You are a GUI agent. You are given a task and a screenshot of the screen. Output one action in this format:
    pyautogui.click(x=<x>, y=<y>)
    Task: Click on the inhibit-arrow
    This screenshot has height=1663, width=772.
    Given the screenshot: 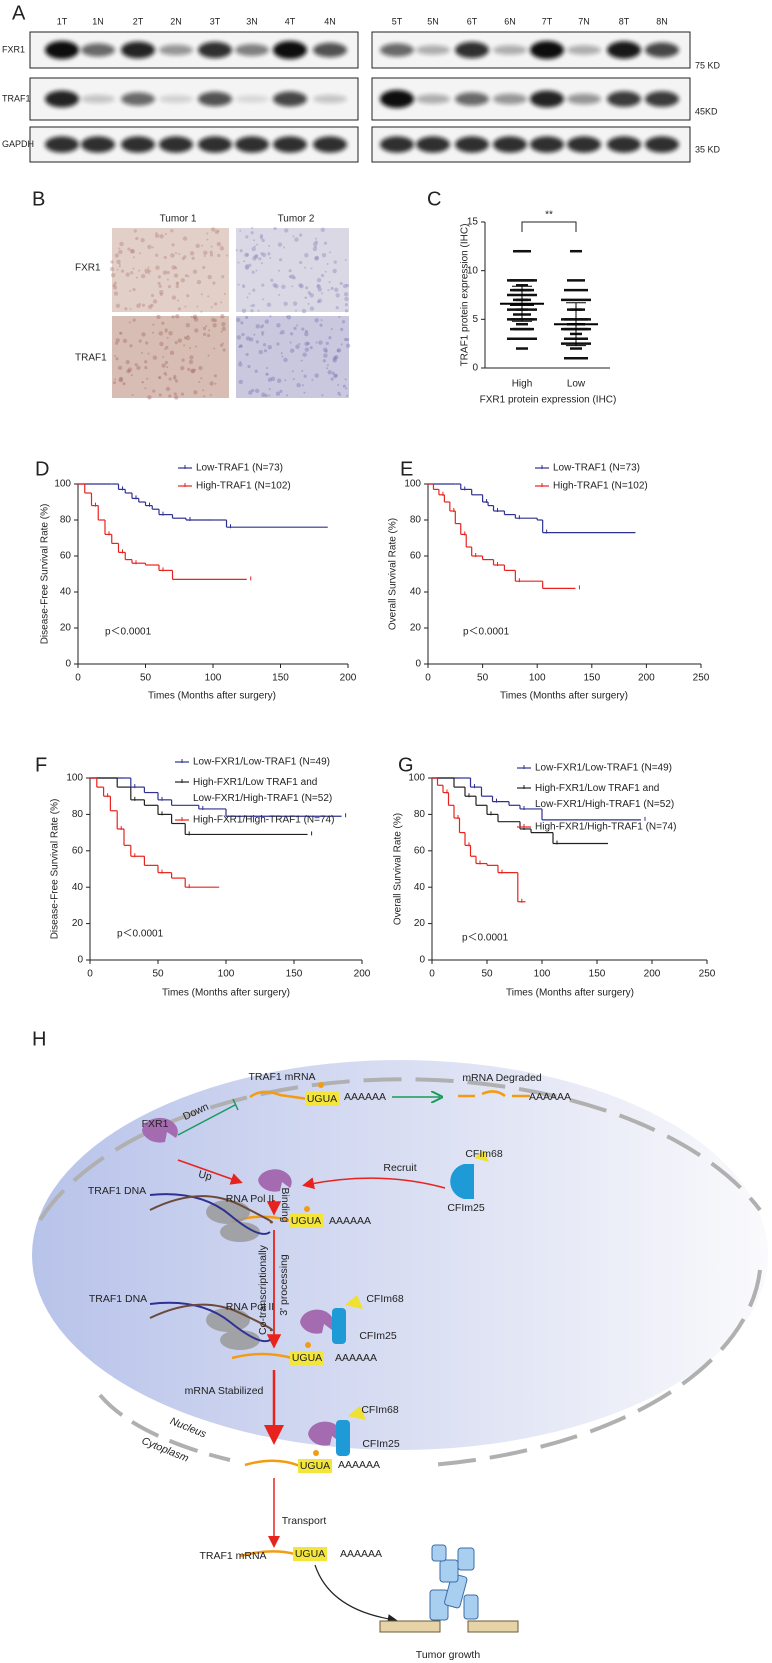 What is the action you would take?
    pyautogui.click(x=208, y=1117)
    